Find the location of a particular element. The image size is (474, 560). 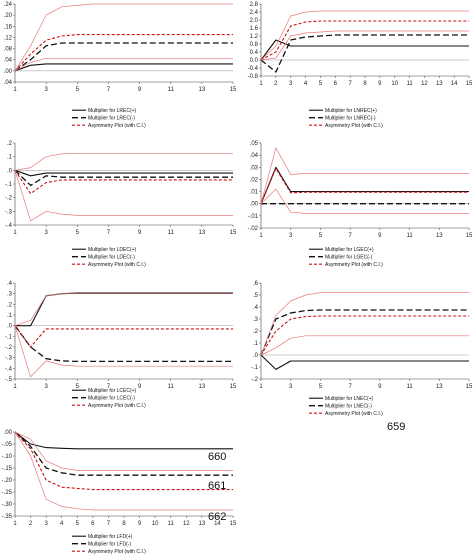

y-tick-label: -.01 is located at coordinates (253, 217).